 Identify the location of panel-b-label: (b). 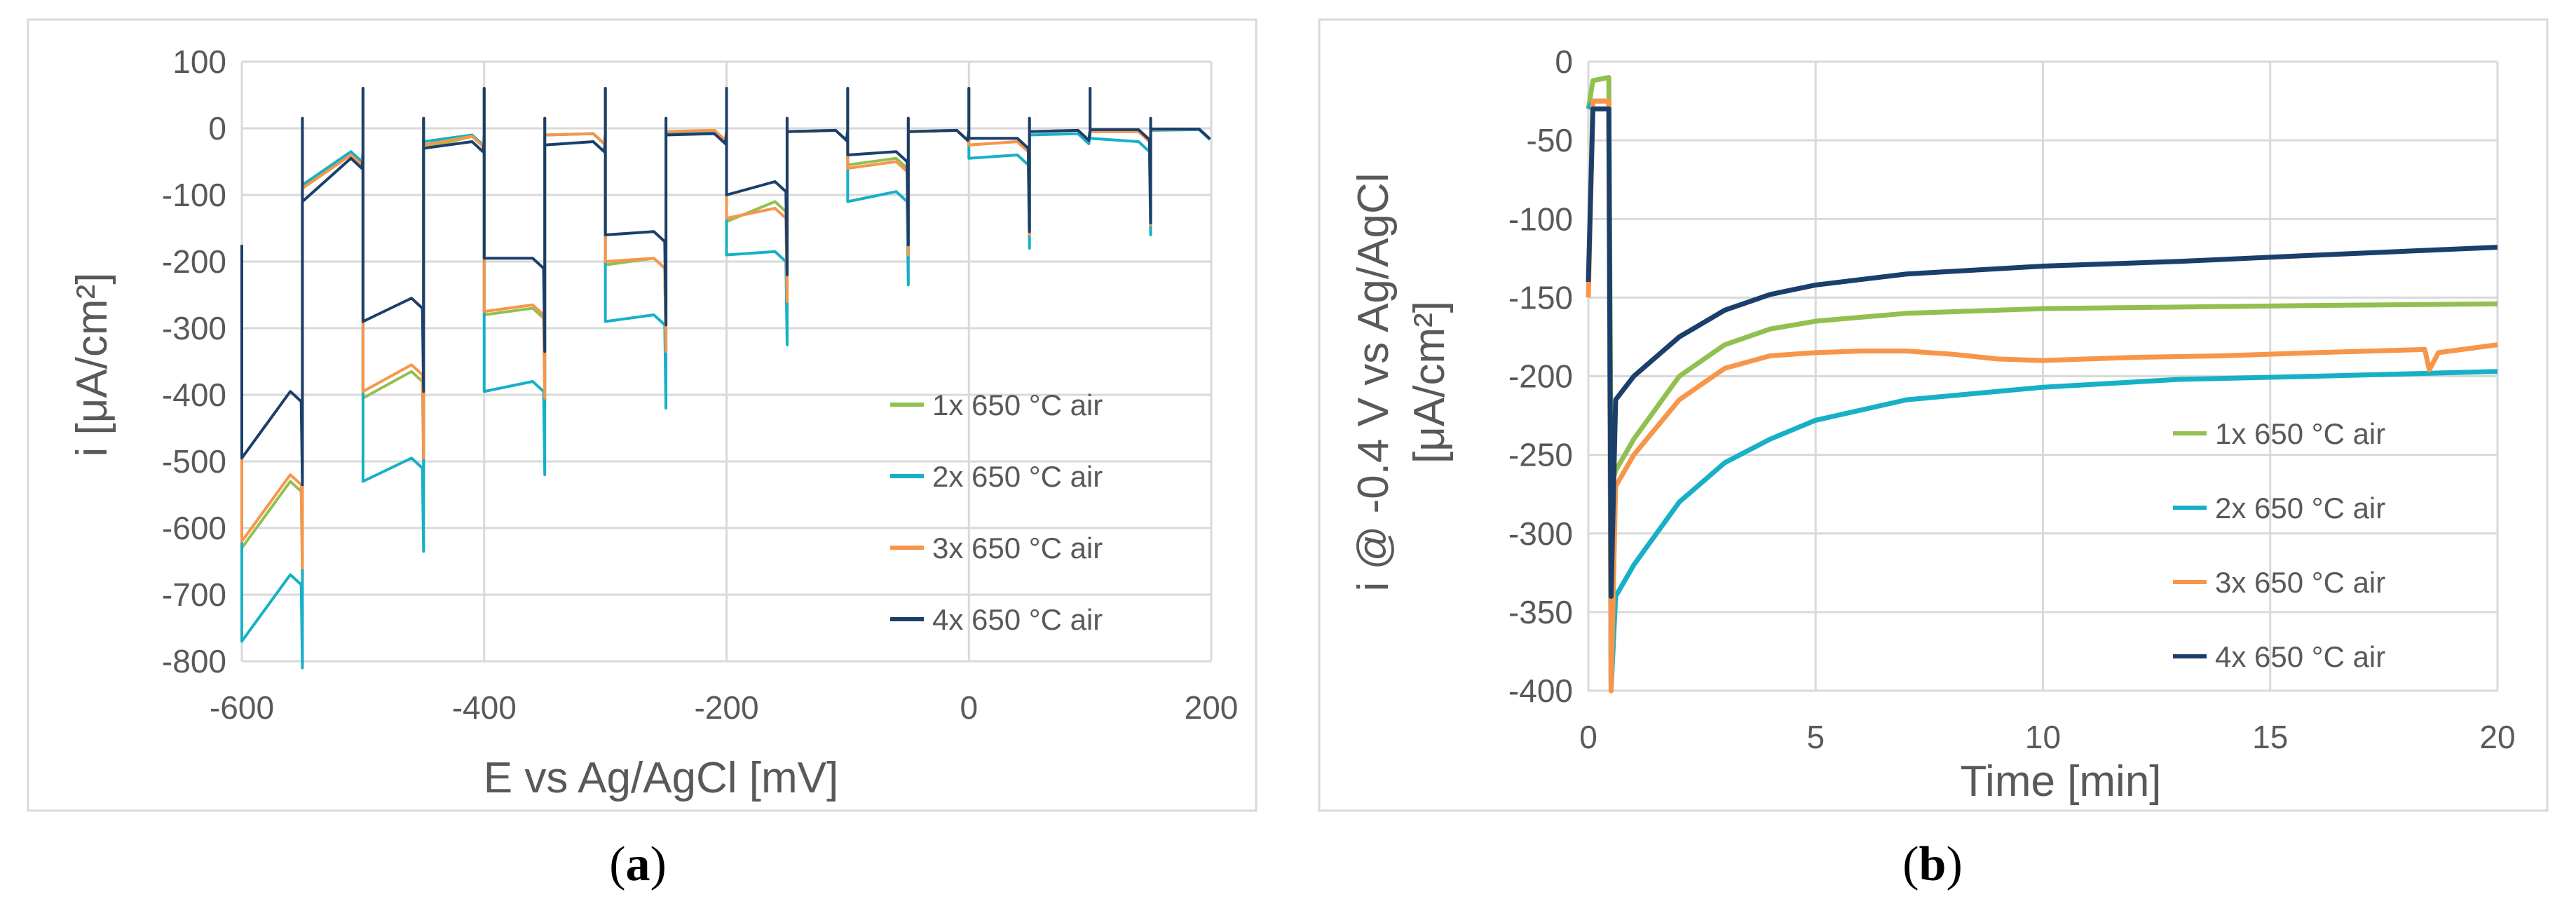
(1932, 864).